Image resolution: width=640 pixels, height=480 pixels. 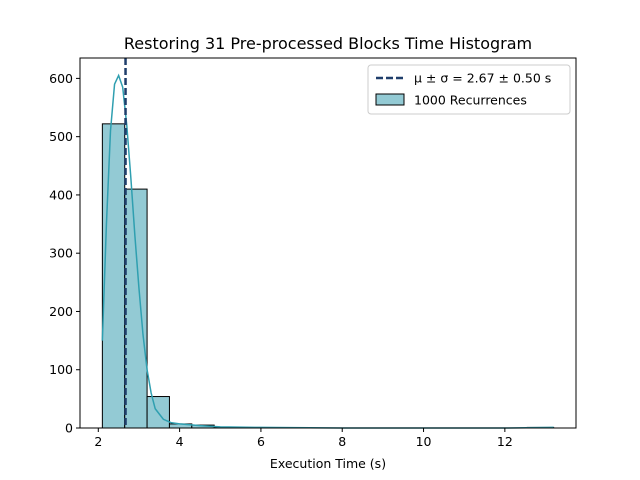 What do you see at coordinates (261, 441) in the screenshot?
I see `x-tick-label: 6` at bounding box center [261, 441].